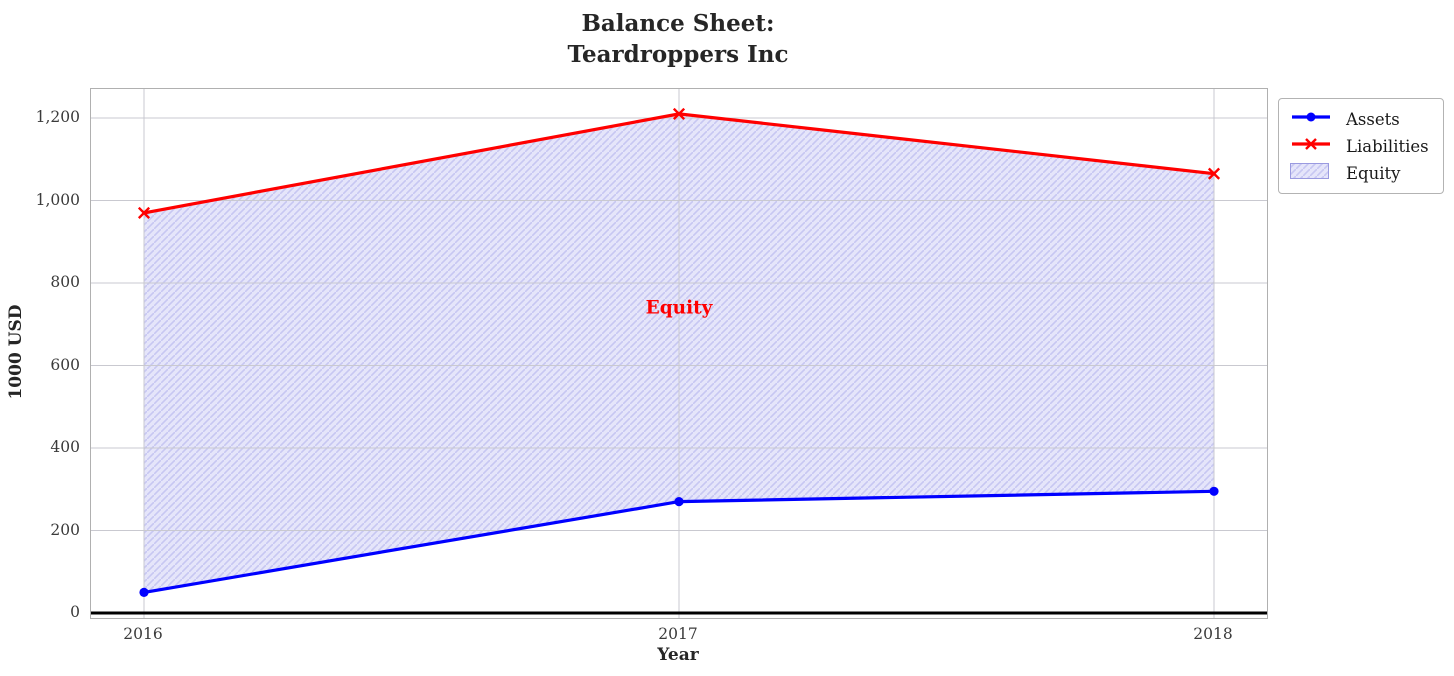 The image size is (1454, 676). Describe the element at coordinates (65, 530) in the screenshot. I see `y-tick-label: 200` at that location.